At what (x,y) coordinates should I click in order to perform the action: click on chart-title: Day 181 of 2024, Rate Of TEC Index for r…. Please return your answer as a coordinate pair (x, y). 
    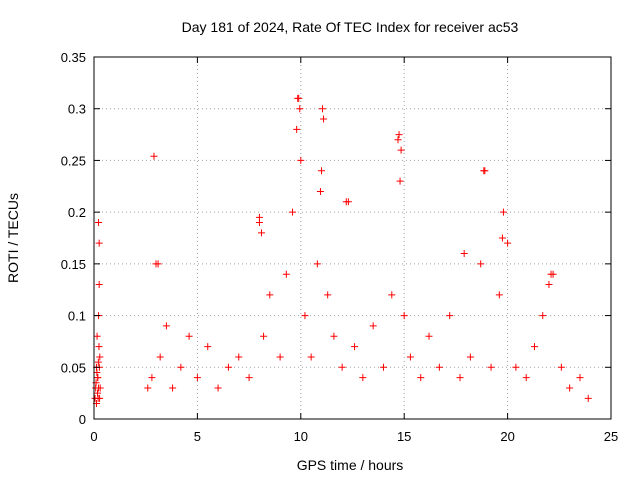
    Looking at the image, I should click on (350, 27).